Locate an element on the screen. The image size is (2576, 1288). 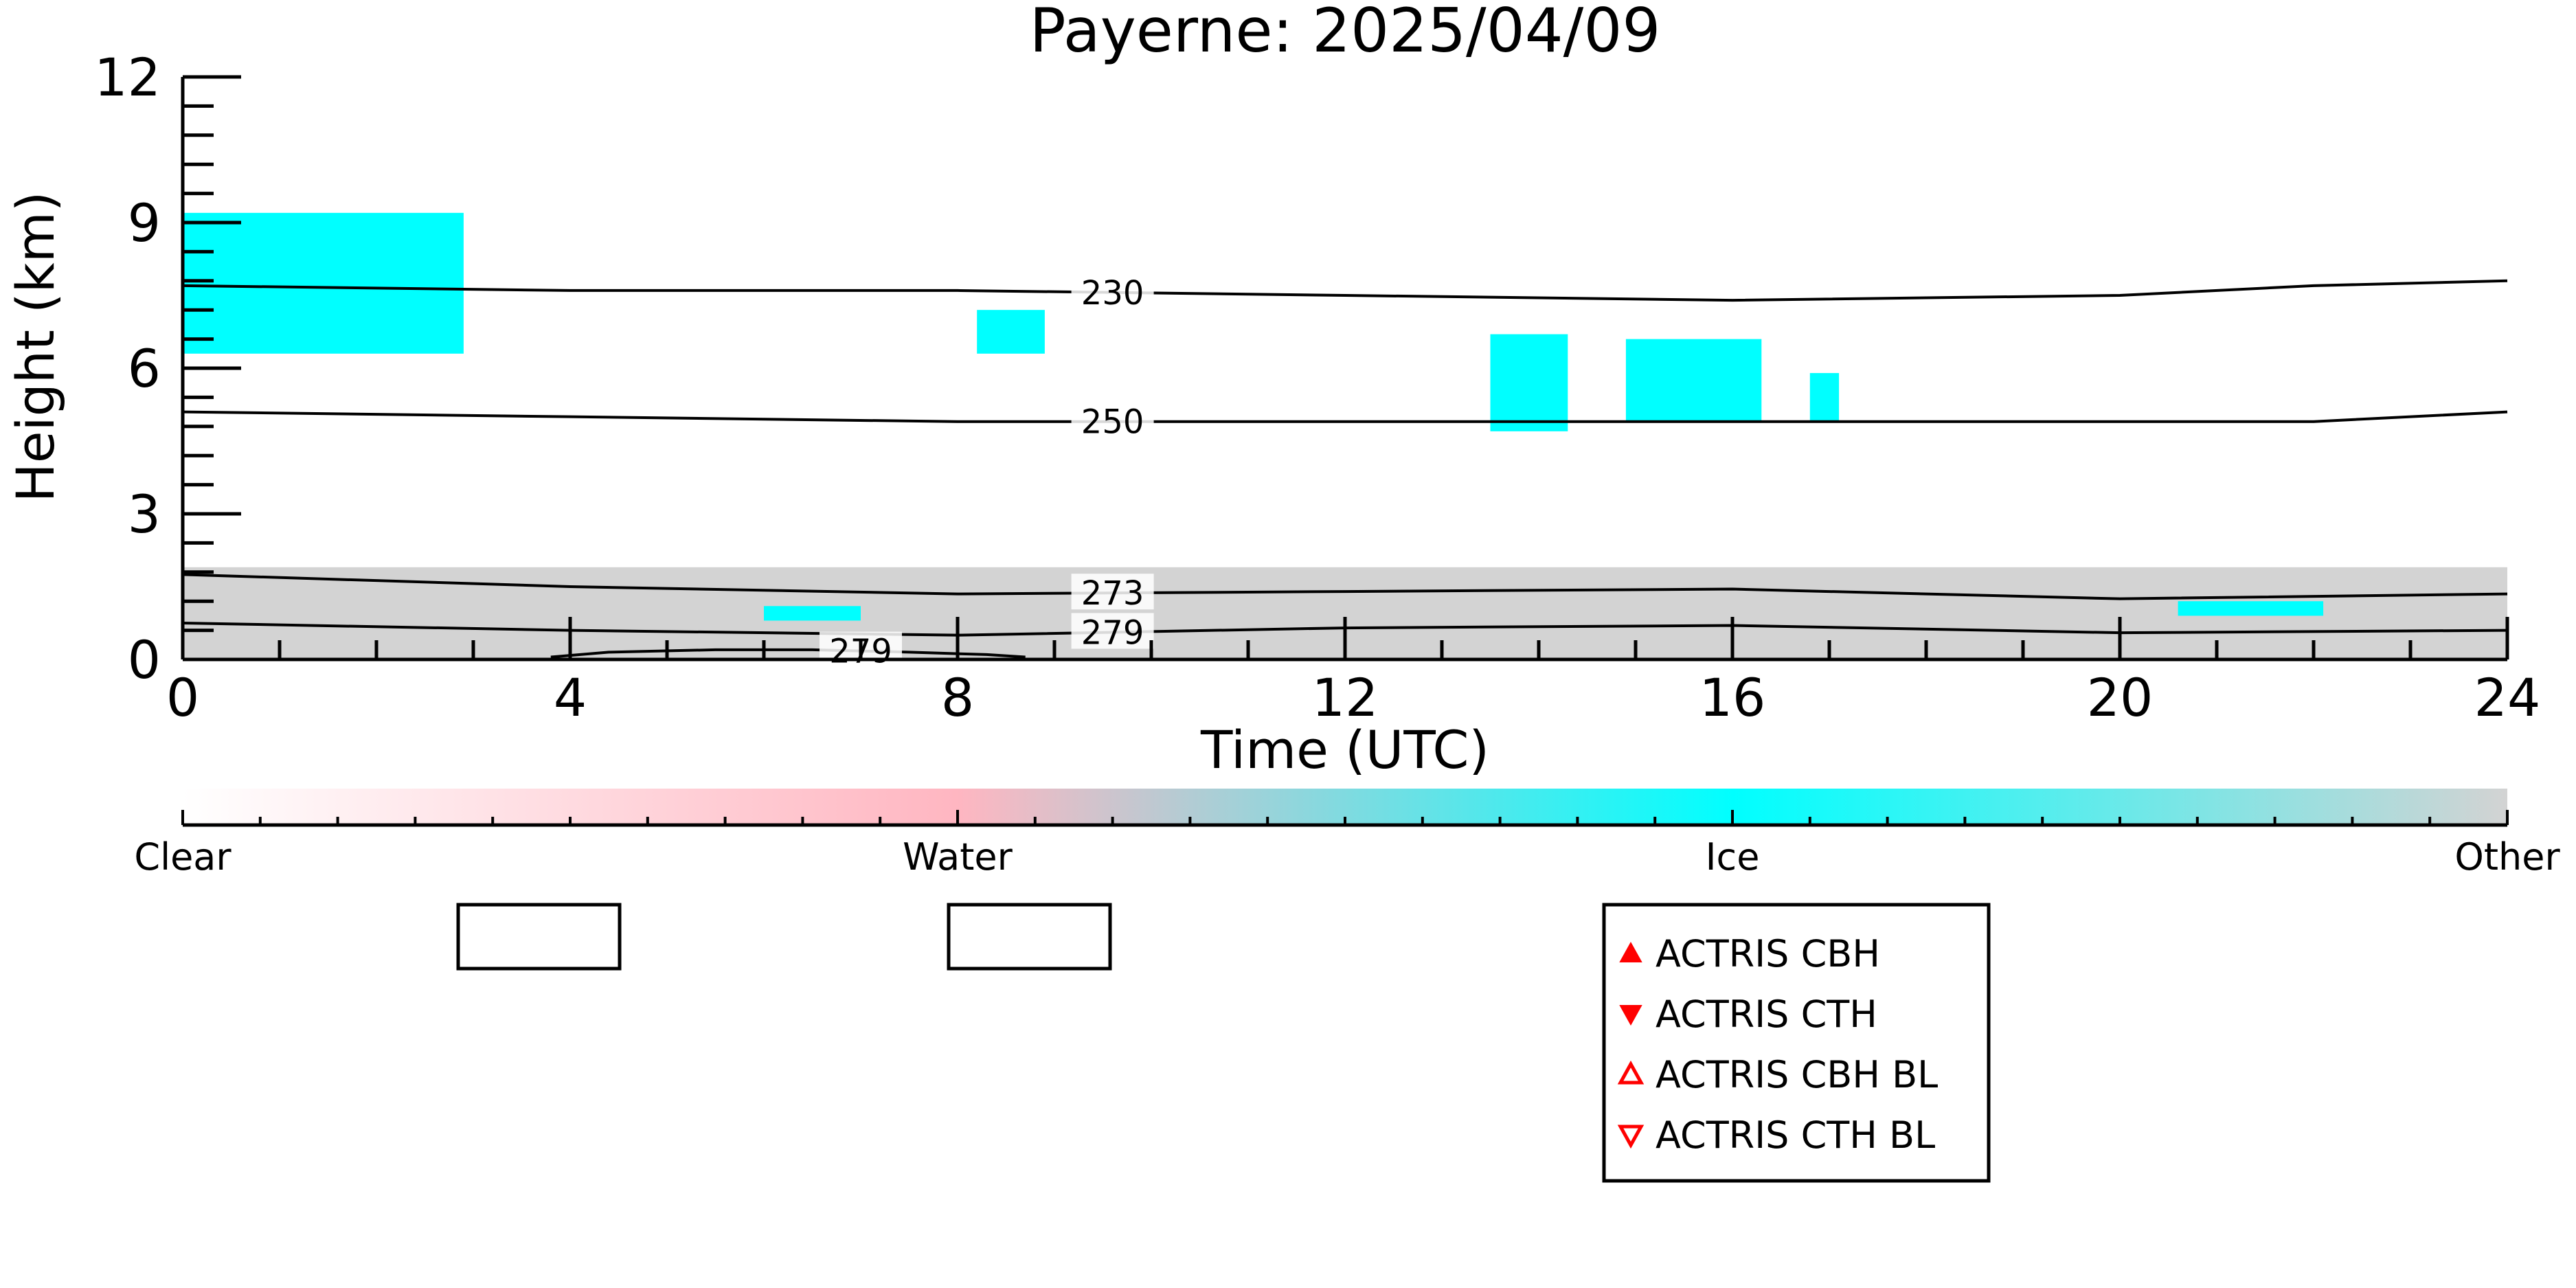
colorbar-label-water: Water is located at coordinates (958, 857).